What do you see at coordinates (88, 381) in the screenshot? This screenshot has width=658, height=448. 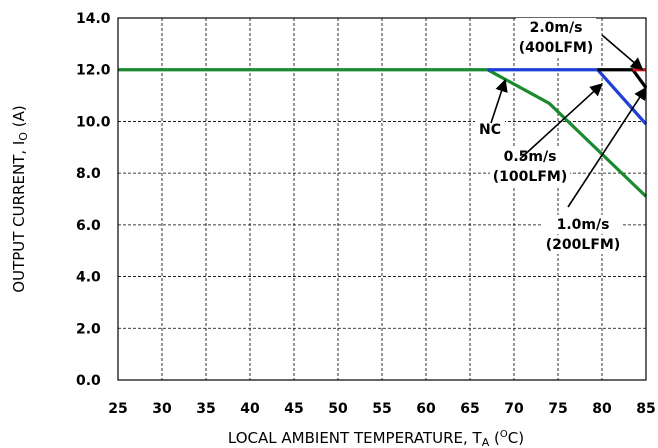 I see `y-tick-label: 0.0` at bounding box center [88, 381].